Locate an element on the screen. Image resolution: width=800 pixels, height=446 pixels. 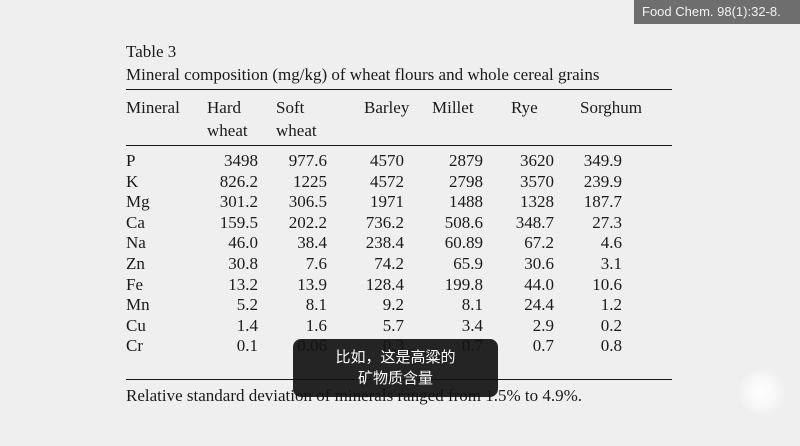
value-cell: 187.7 is located at coordinates (602, 202).